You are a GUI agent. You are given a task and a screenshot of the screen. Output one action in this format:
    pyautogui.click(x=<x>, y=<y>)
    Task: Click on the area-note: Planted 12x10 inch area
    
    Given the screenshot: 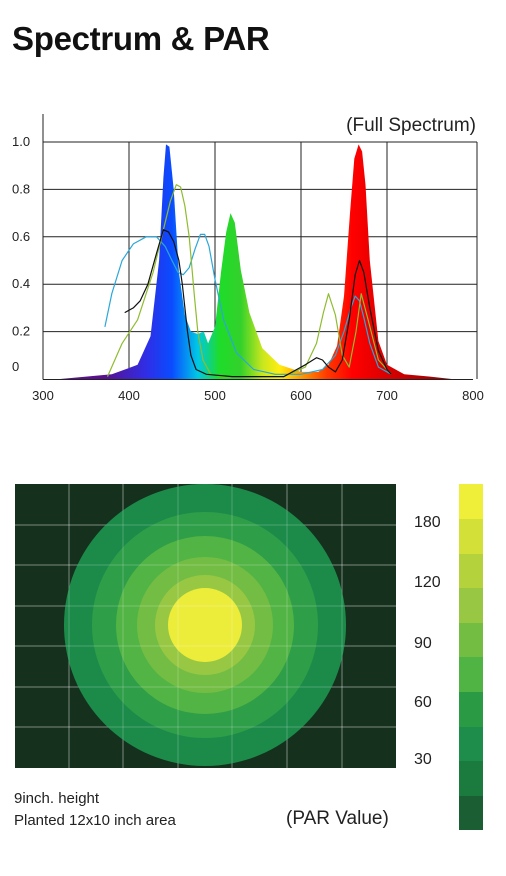 What is the action you would take?
    pyautogui.click(x=95, y=820)
    